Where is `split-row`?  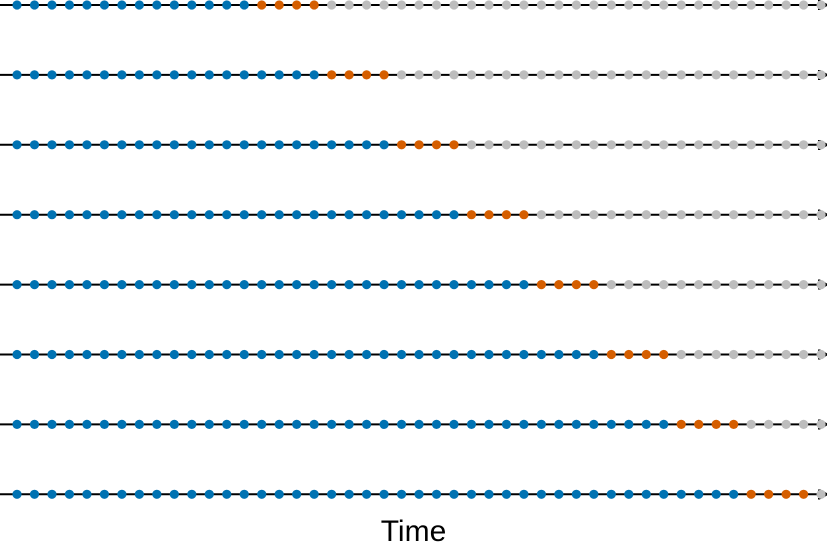 split-row is located at coordinates (413, 74).